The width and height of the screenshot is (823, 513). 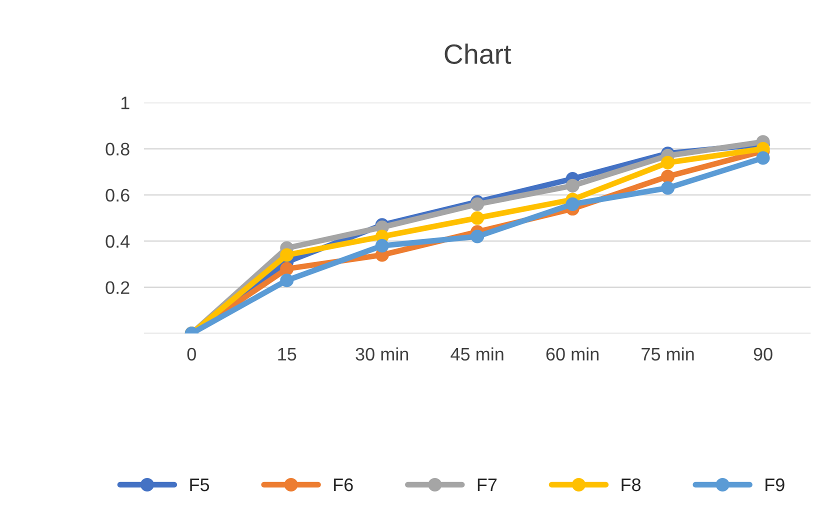 I want to click on legend-label: F9, so click(x=775, y=485).